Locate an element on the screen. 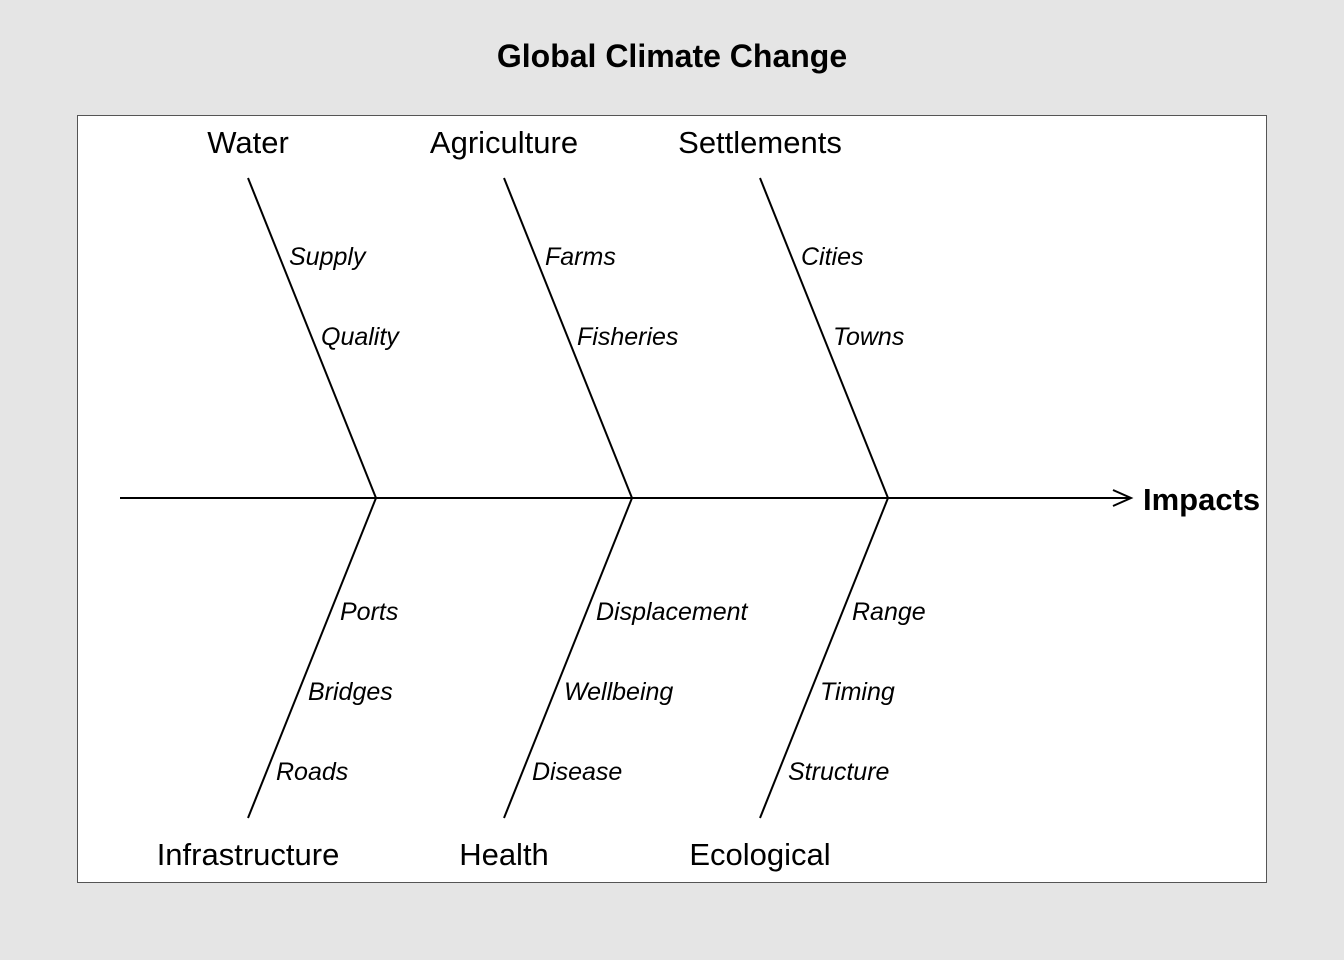  cause-label: Farms is located at coordinates (580, 257).